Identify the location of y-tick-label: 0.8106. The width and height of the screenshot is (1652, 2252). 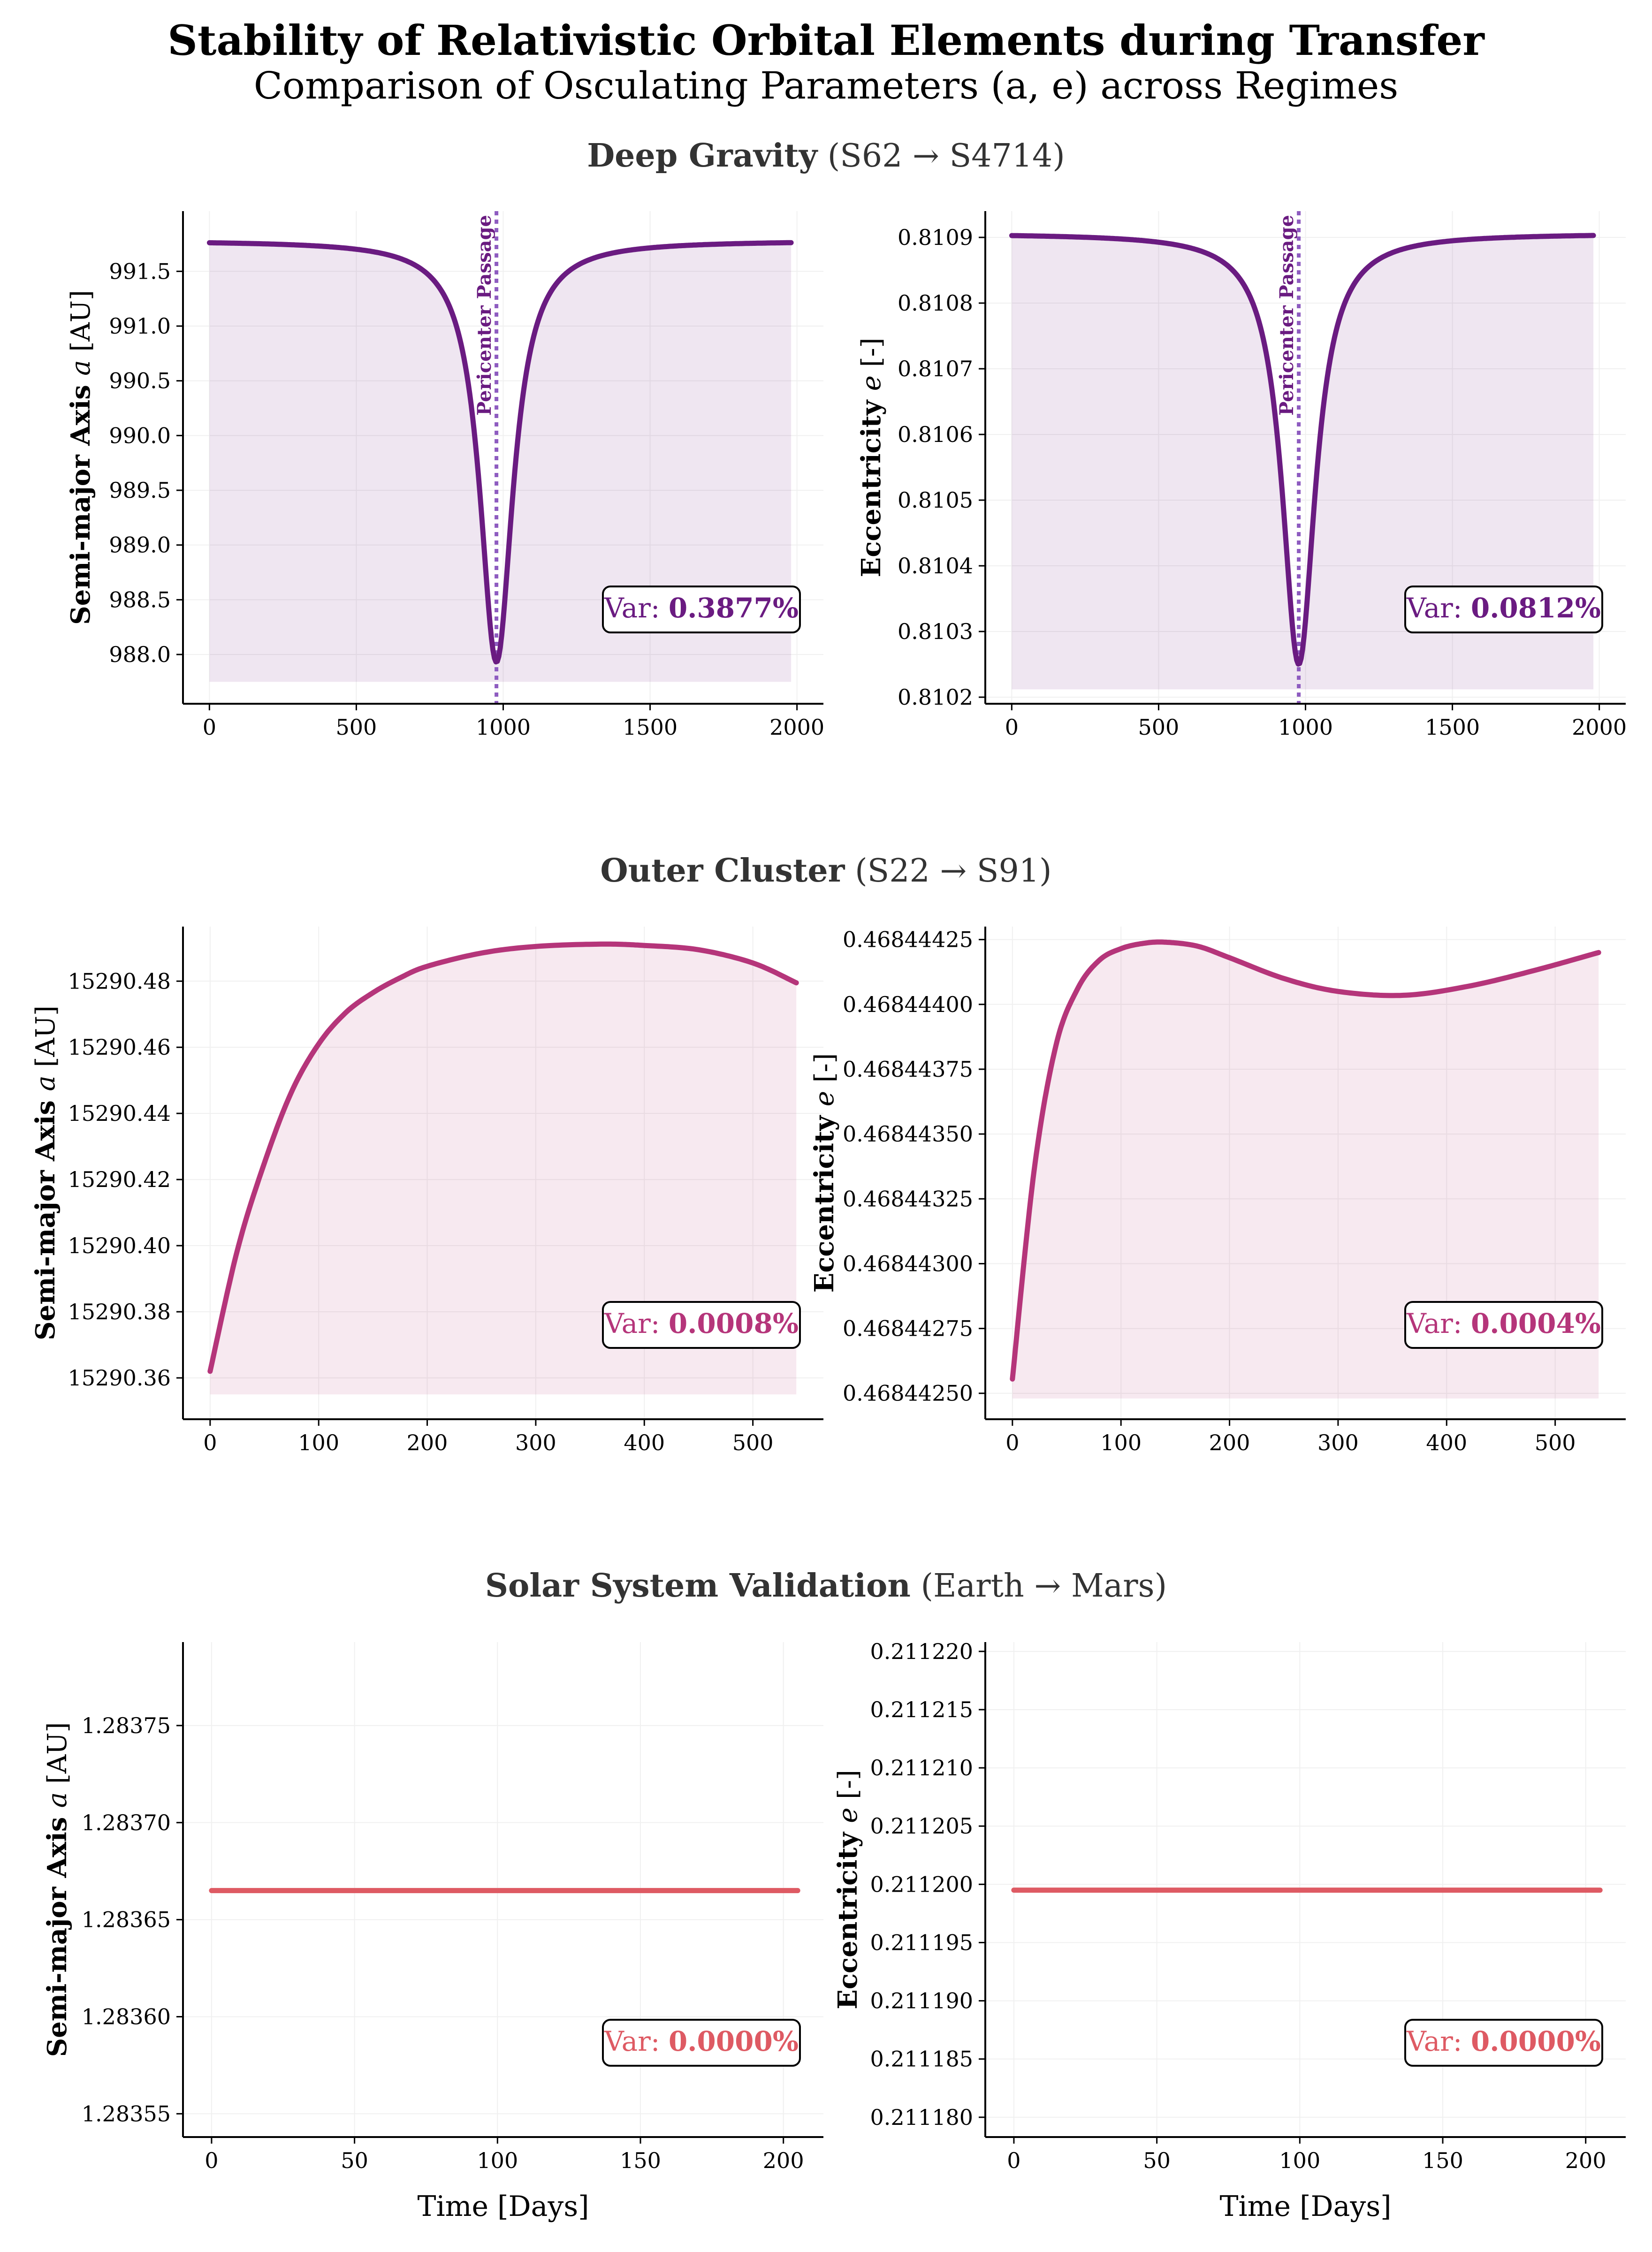
(935, 435).